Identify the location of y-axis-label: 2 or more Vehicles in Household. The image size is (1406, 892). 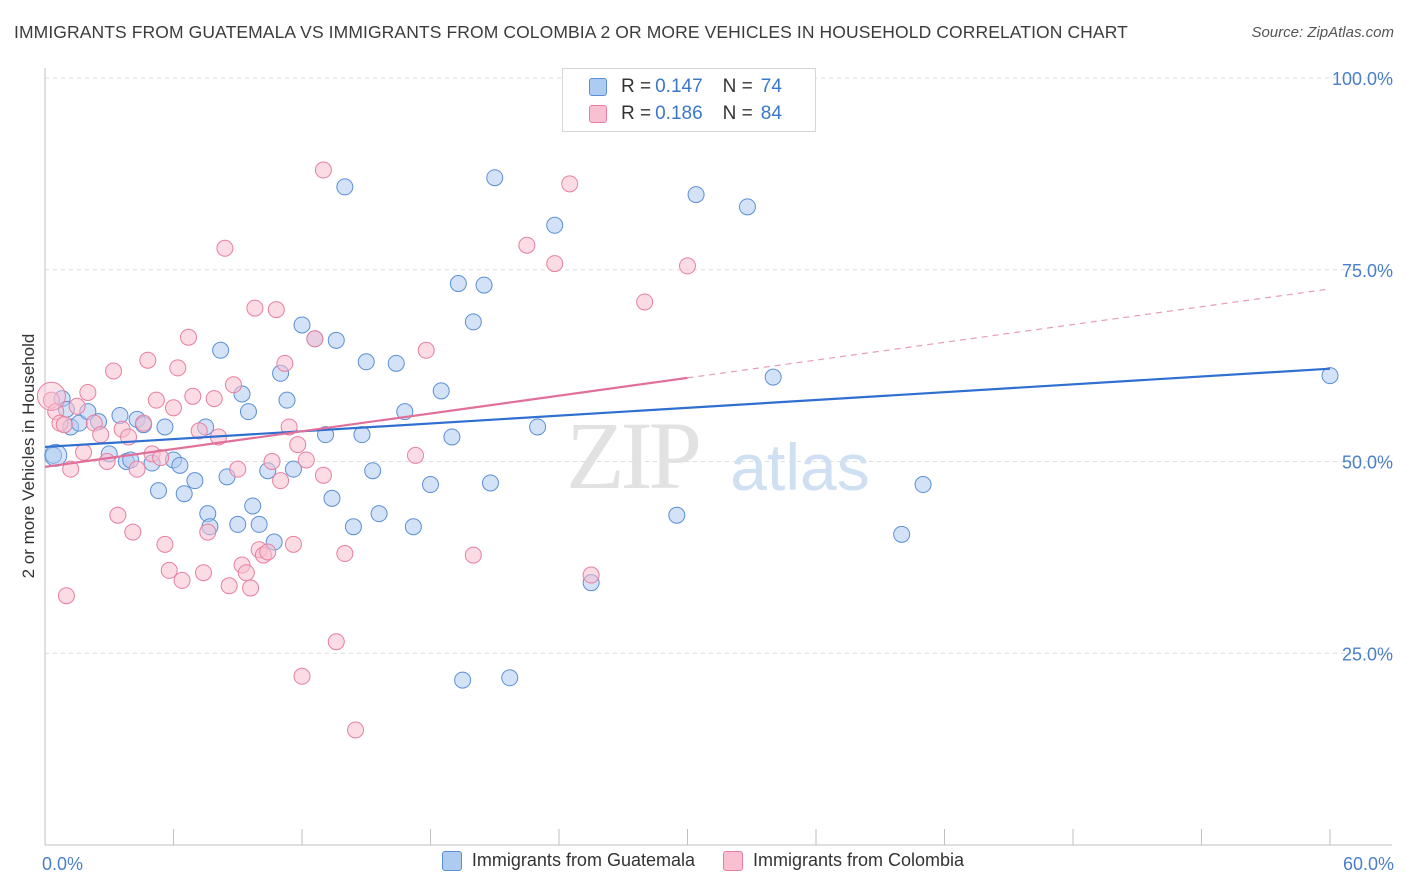
(28, 456).